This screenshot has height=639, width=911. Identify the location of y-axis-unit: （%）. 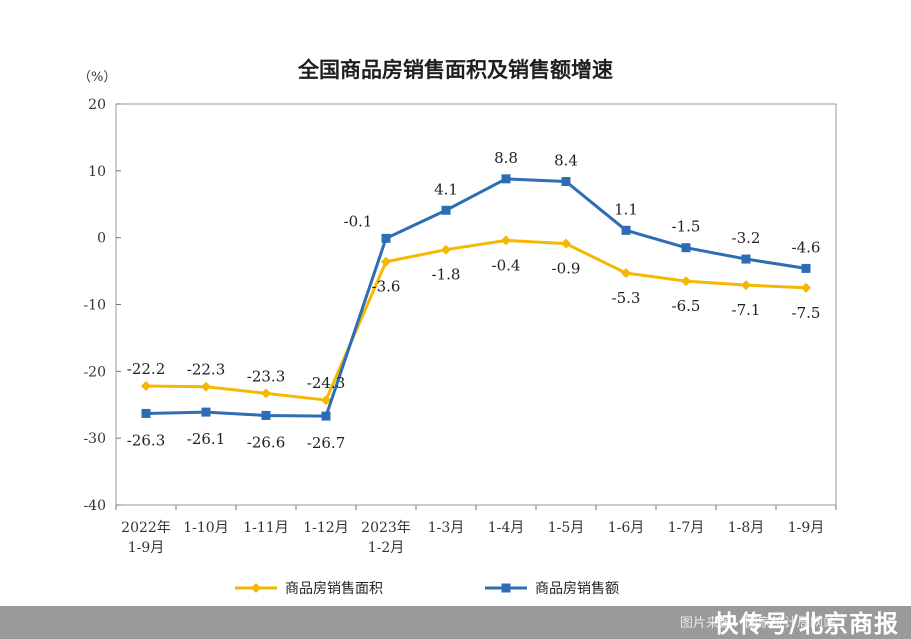
(97, 77).